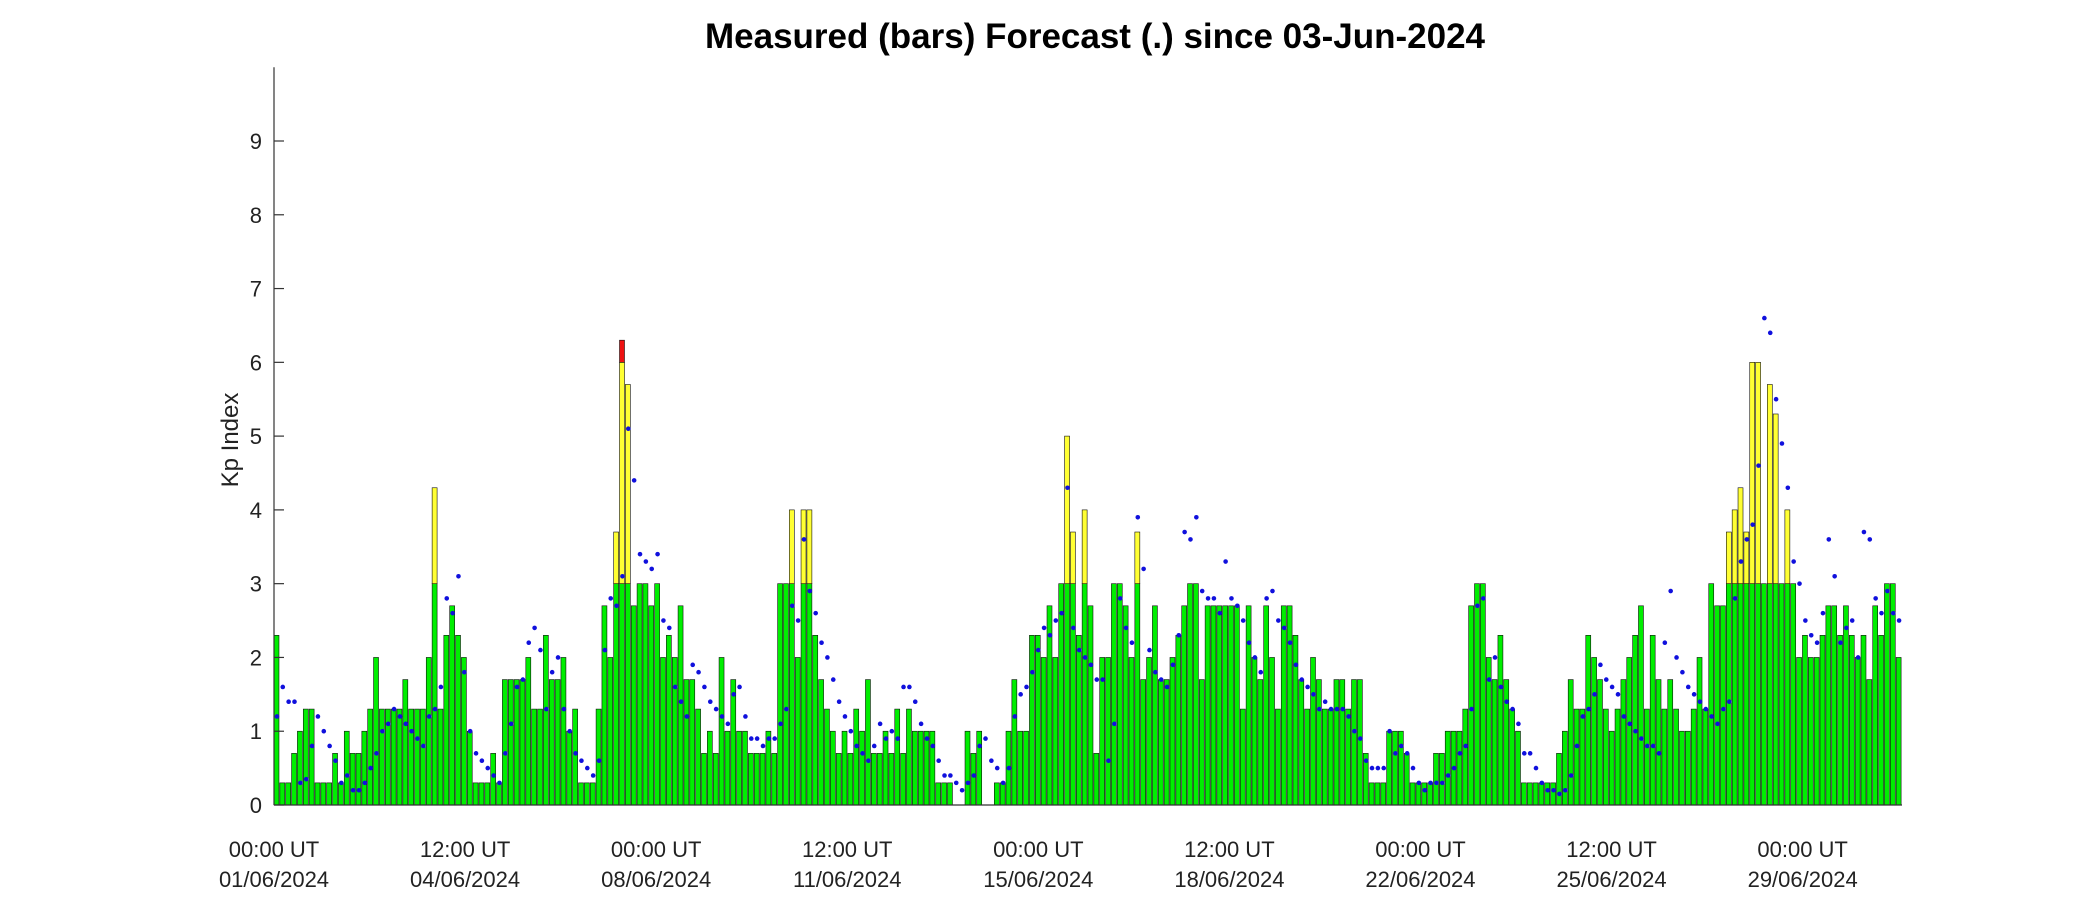  Describe the element at coordinates (847, 879) in the screenshot. I see `x-tick-date-label: 11/06/2024` at that location.